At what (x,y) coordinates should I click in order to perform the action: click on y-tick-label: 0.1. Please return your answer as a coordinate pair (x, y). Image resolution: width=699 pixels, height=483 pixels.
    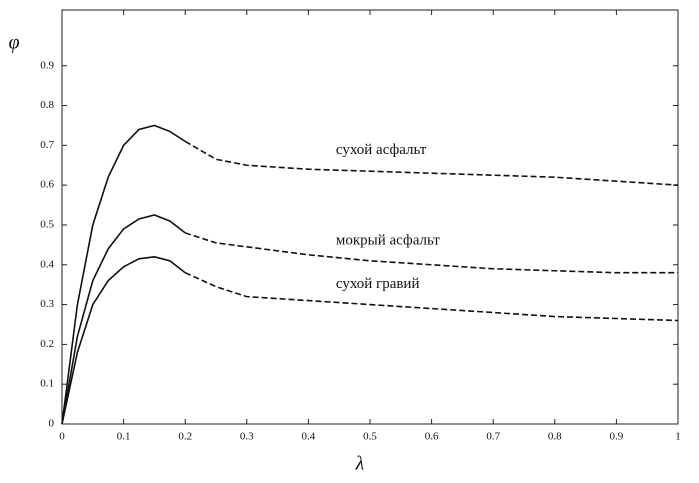
    Looking at the image, I should click on (47, 384).